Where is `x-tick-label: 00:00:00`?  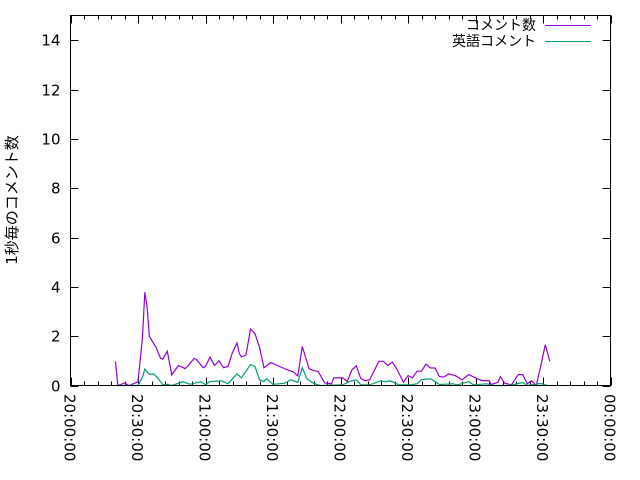
x-tick-label: 00:00:00 is located at coordinates (610, 427).